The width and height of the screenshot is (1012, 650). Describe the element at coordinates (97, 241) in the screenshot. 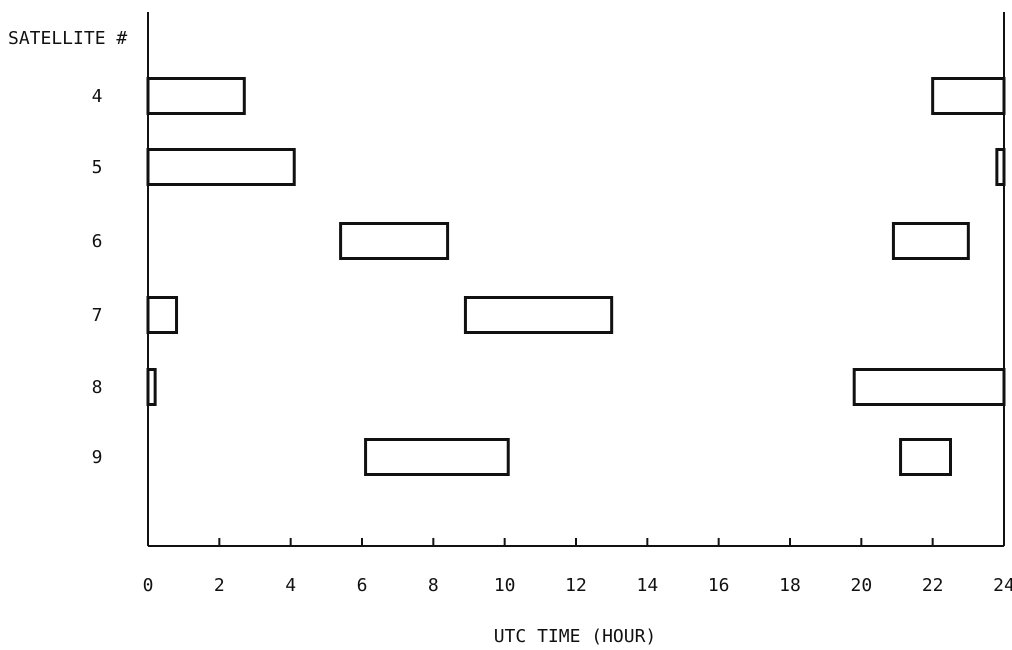

I see `y-tick-label: 6` at that location.